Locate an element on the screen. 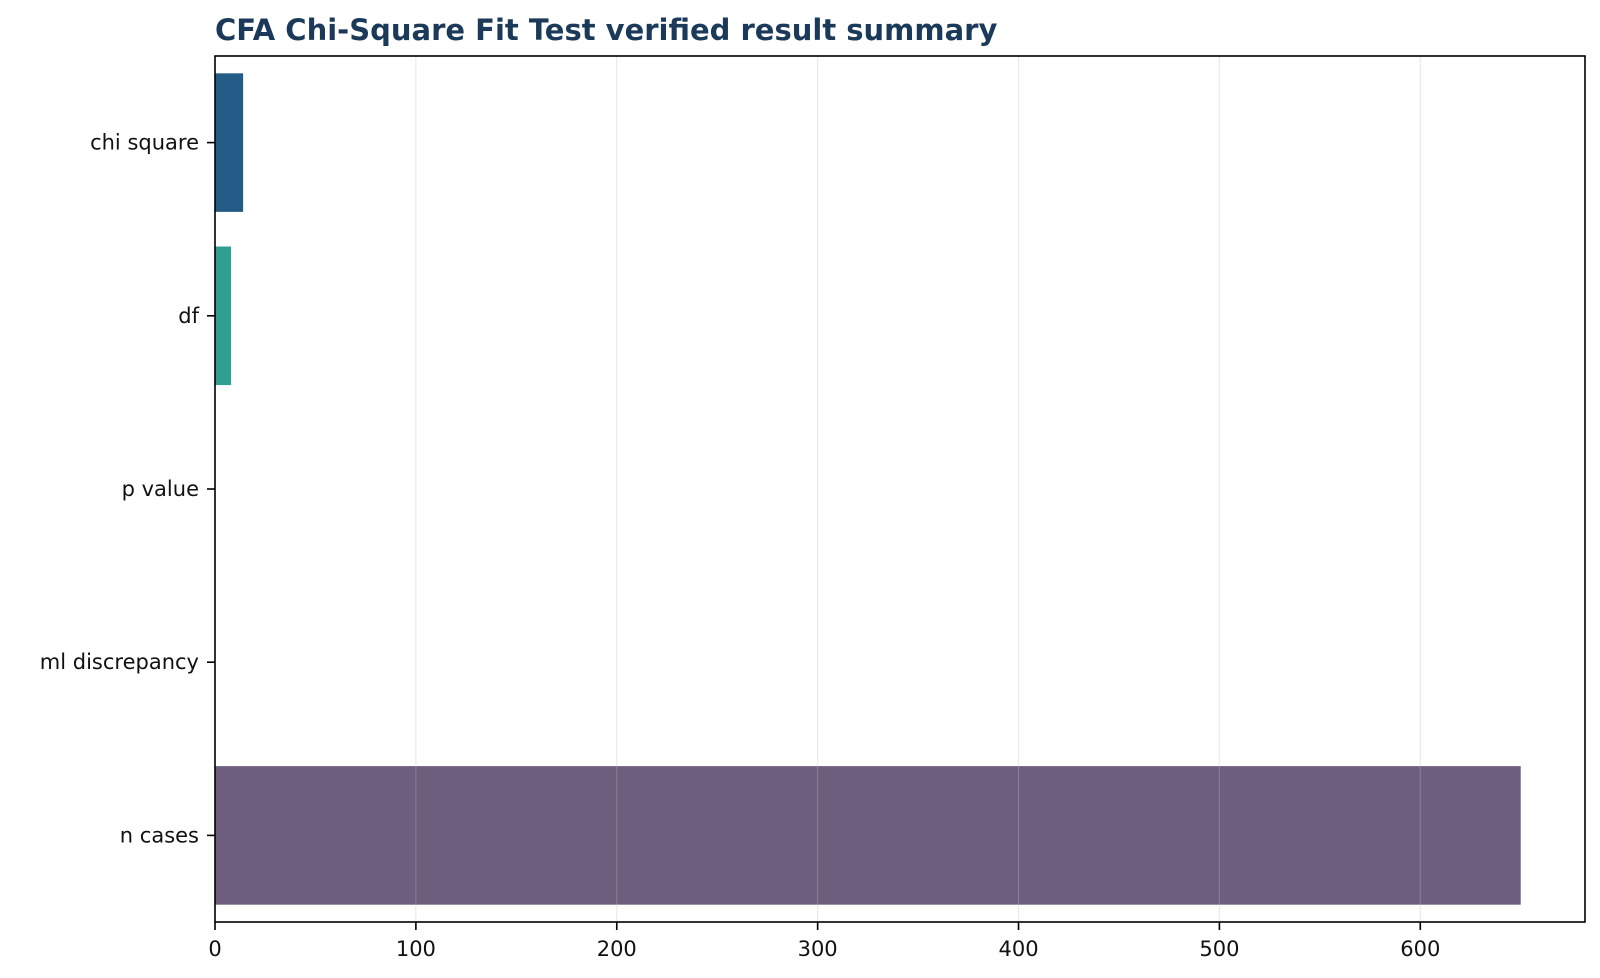  x-axis: 0 100 200 300 400 500 600 is located at coordinates (824, 941).